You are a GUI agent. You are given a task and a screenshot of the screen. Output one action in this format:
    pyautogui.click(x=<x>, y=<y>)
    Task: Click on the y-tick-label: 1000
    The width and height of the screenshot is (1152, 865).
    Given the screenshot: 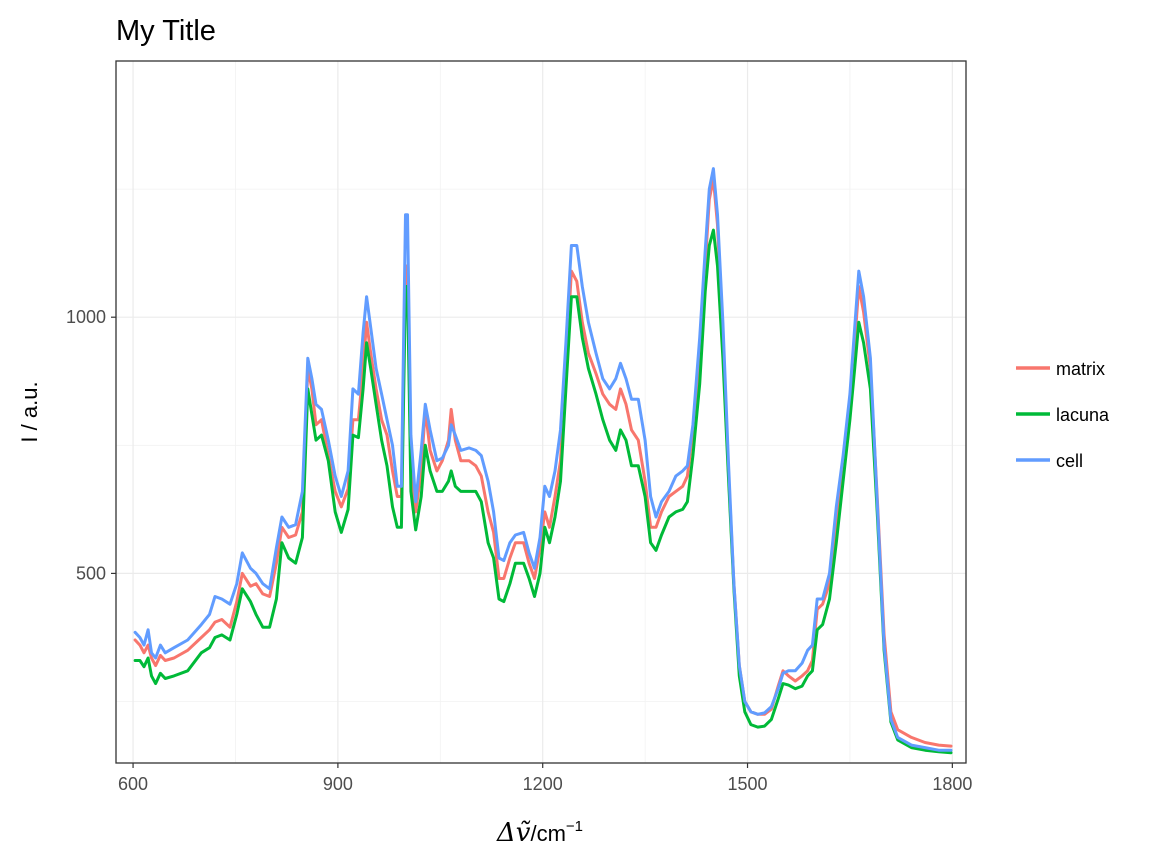 What is the action you would take?
    pyautogui.click(x=86, y=317)
    